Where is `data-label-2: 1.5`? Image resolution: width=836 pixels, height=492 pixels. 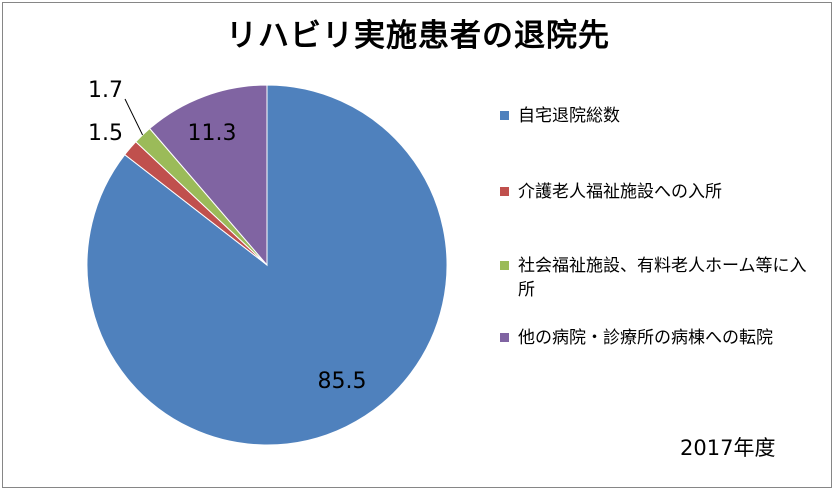 data-label-2: 1.5 is located at coordinates (105, 133).